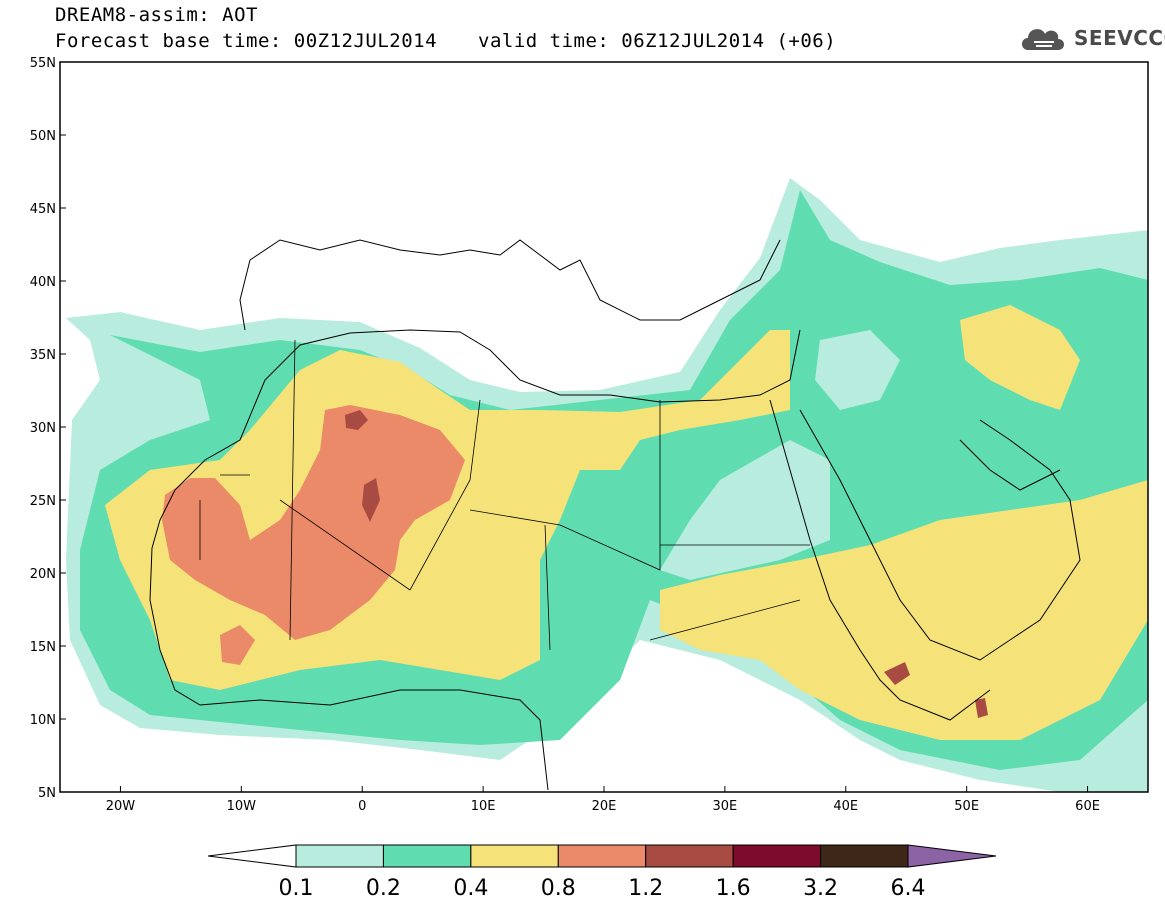 Image resolution: width=1165 pixels, height=905 pixels. Describe the element at coordinates (43, 209) in the screenshot. I see `lat-tick-label: 45N` at that location.